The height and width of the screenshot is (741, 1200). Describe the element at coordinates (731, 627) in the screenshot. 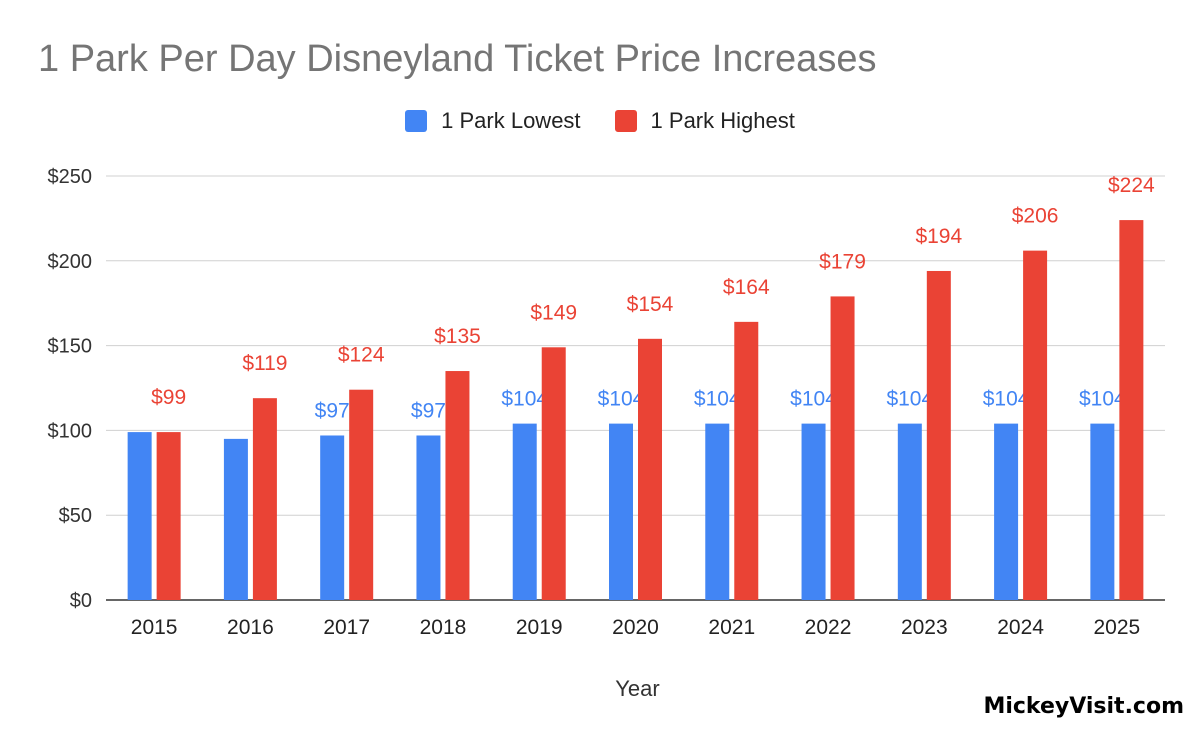

I see `x-tick-label: 2021` at that location.